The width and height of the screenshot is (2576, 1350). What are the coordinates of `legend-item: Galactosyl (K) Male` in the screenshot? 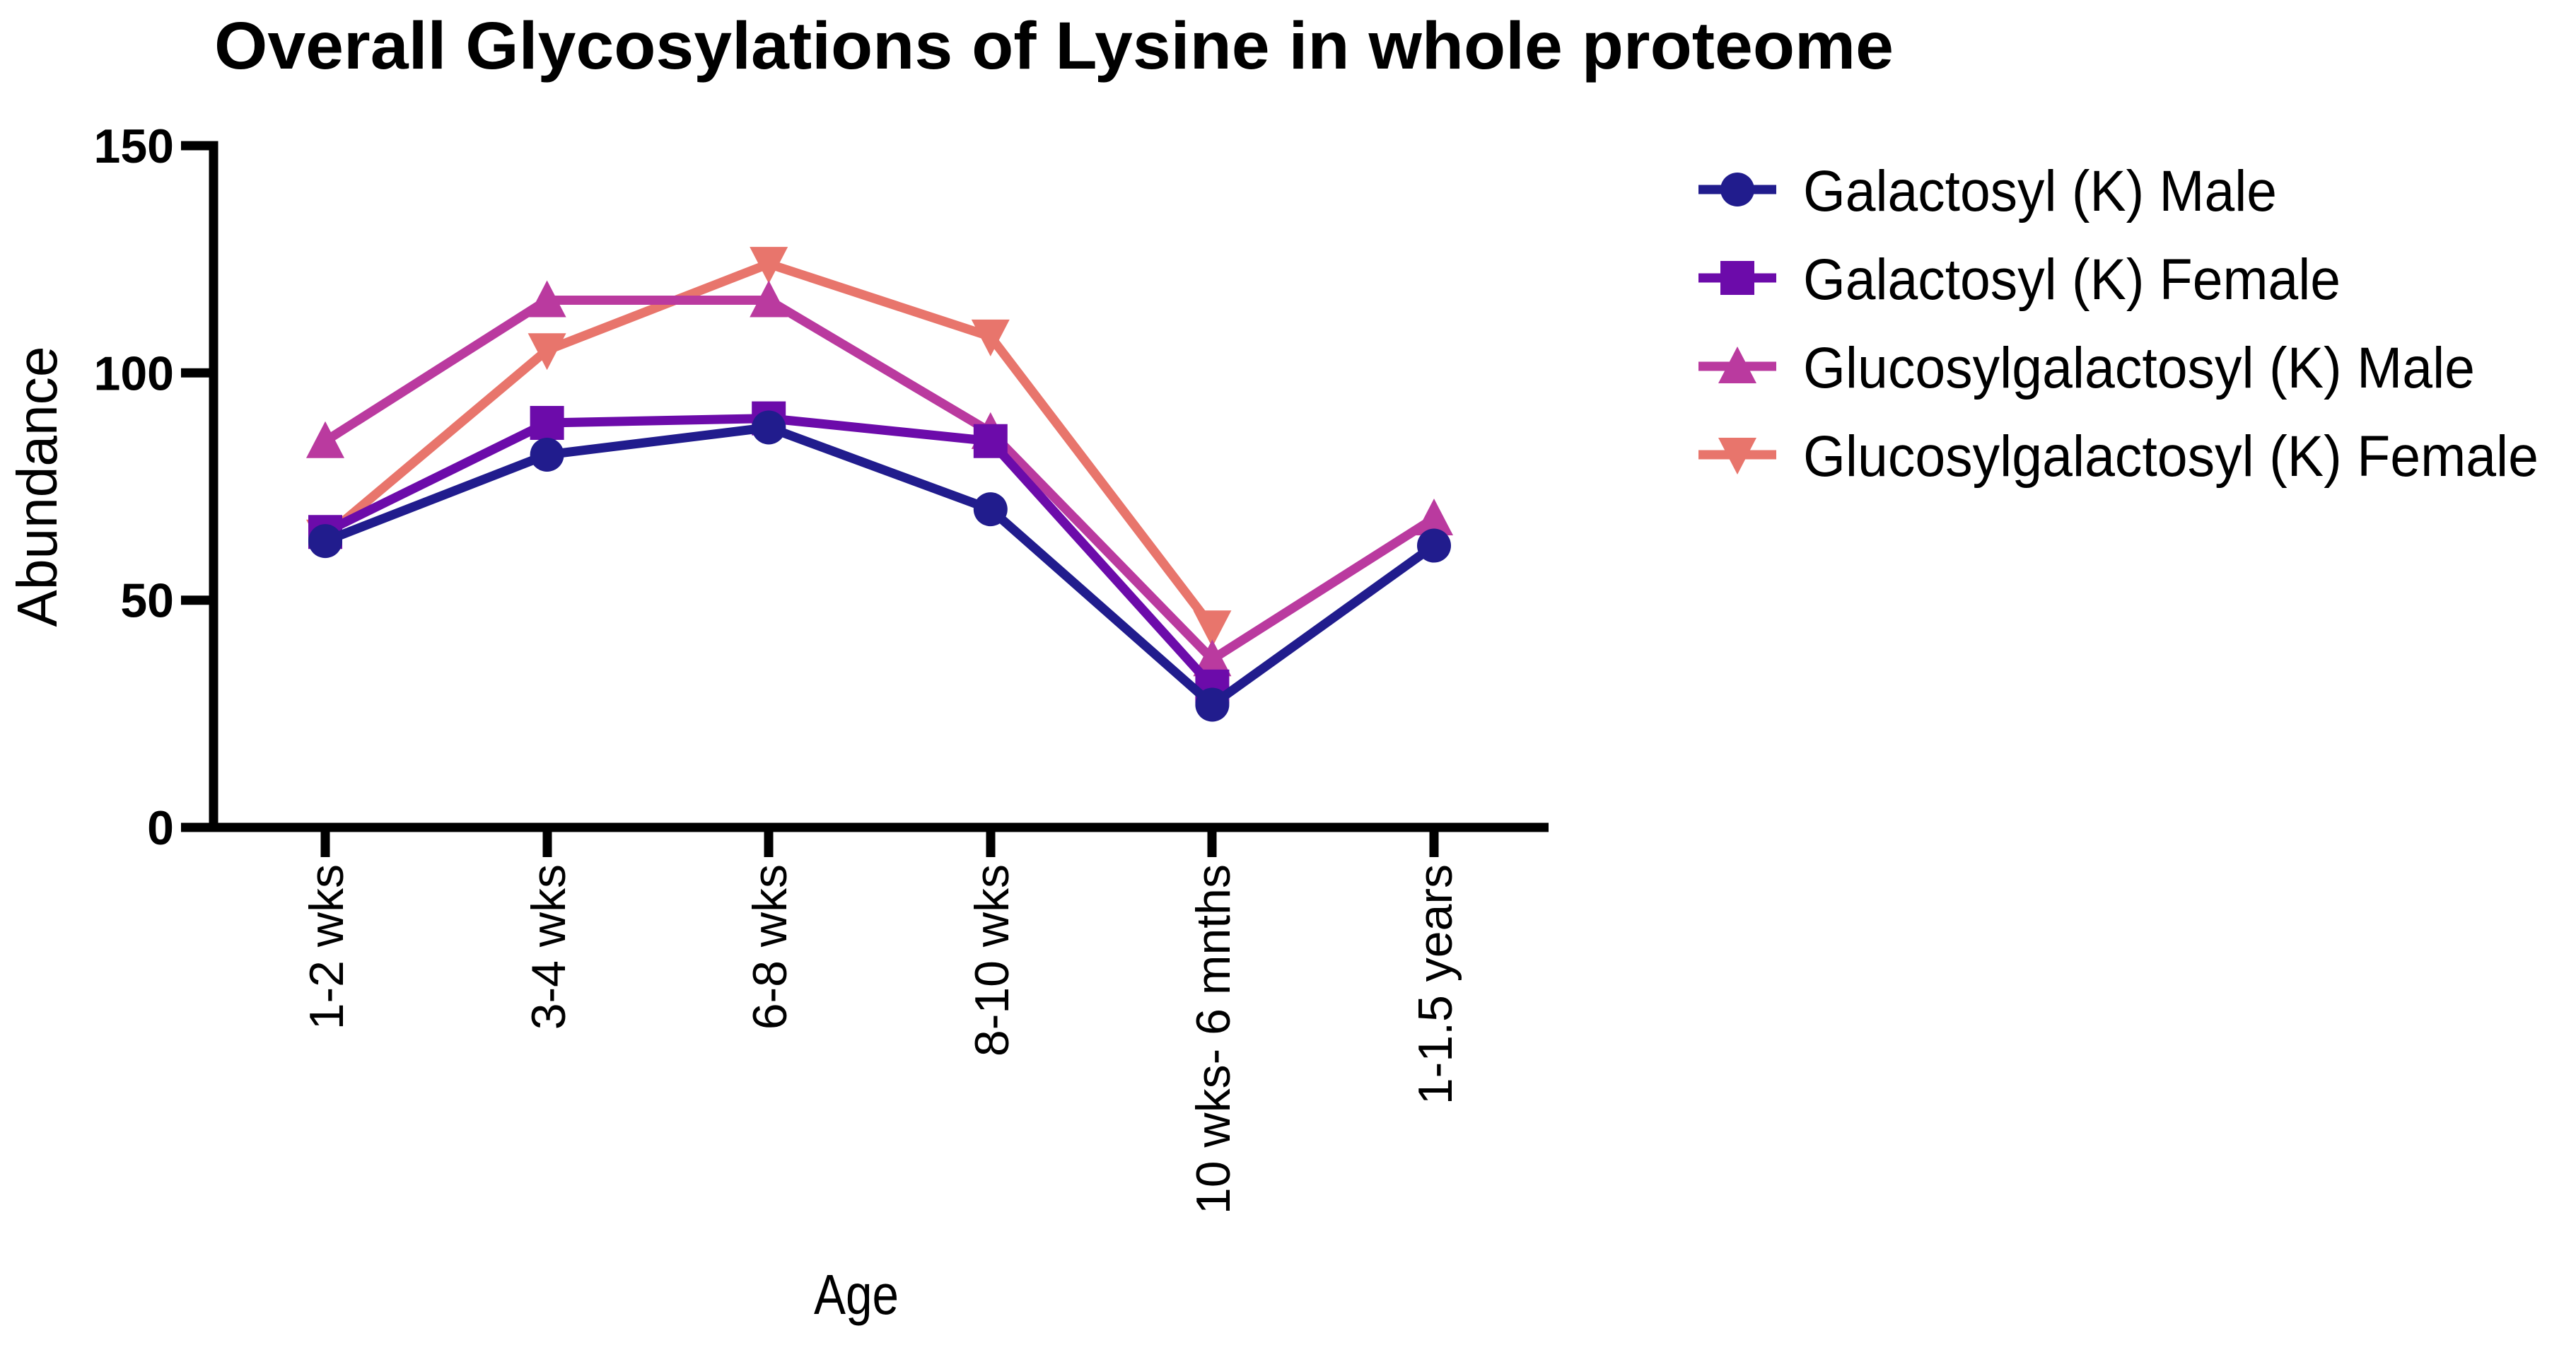 It's located at (1988, 191).